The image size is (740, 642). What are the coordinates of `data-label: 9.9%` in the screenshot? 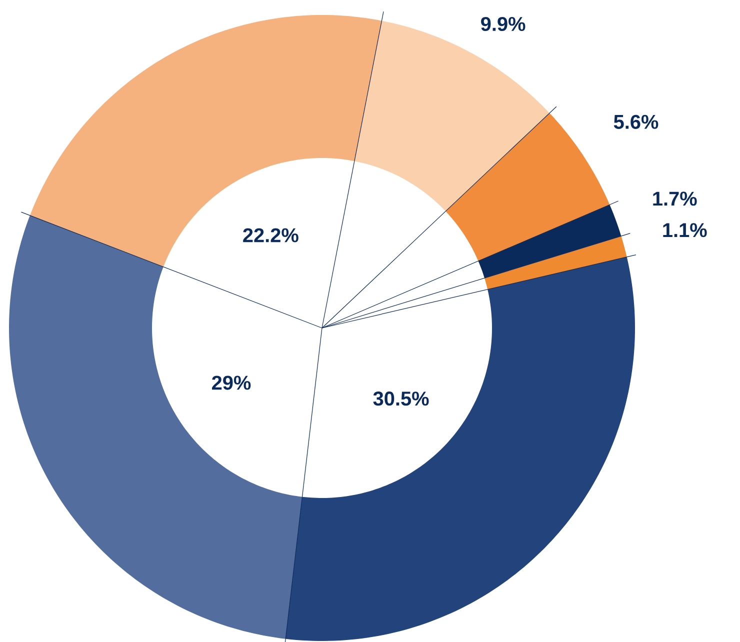 It's located at (503, 24).